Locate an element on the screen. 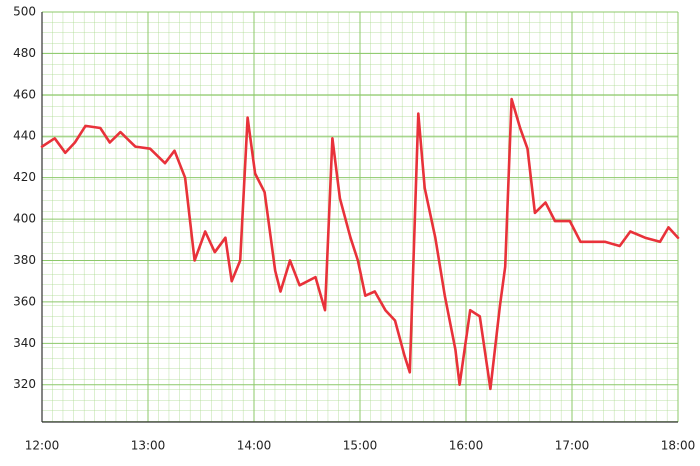 The height and width of the screenshot is (466, 700). y-tick-label: 360 is located at coordinates (24, 301).